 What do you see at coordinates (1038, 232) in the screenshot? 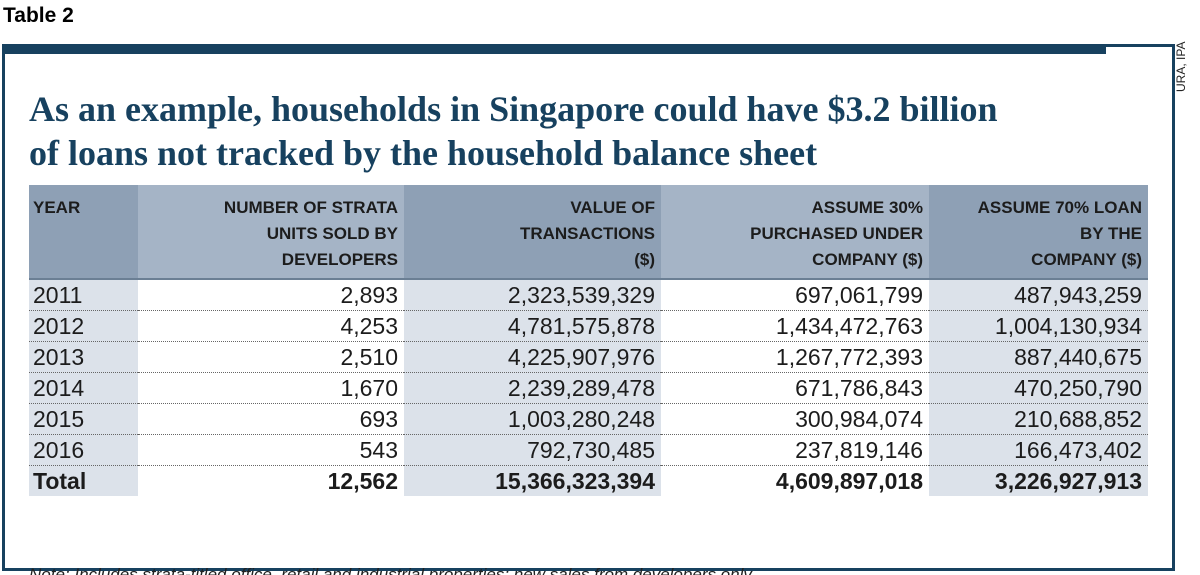
I see `header-company-loan: ASSUME 70% LOAN BY THE COMPANY ($)` at bounding box center [1038, 232].